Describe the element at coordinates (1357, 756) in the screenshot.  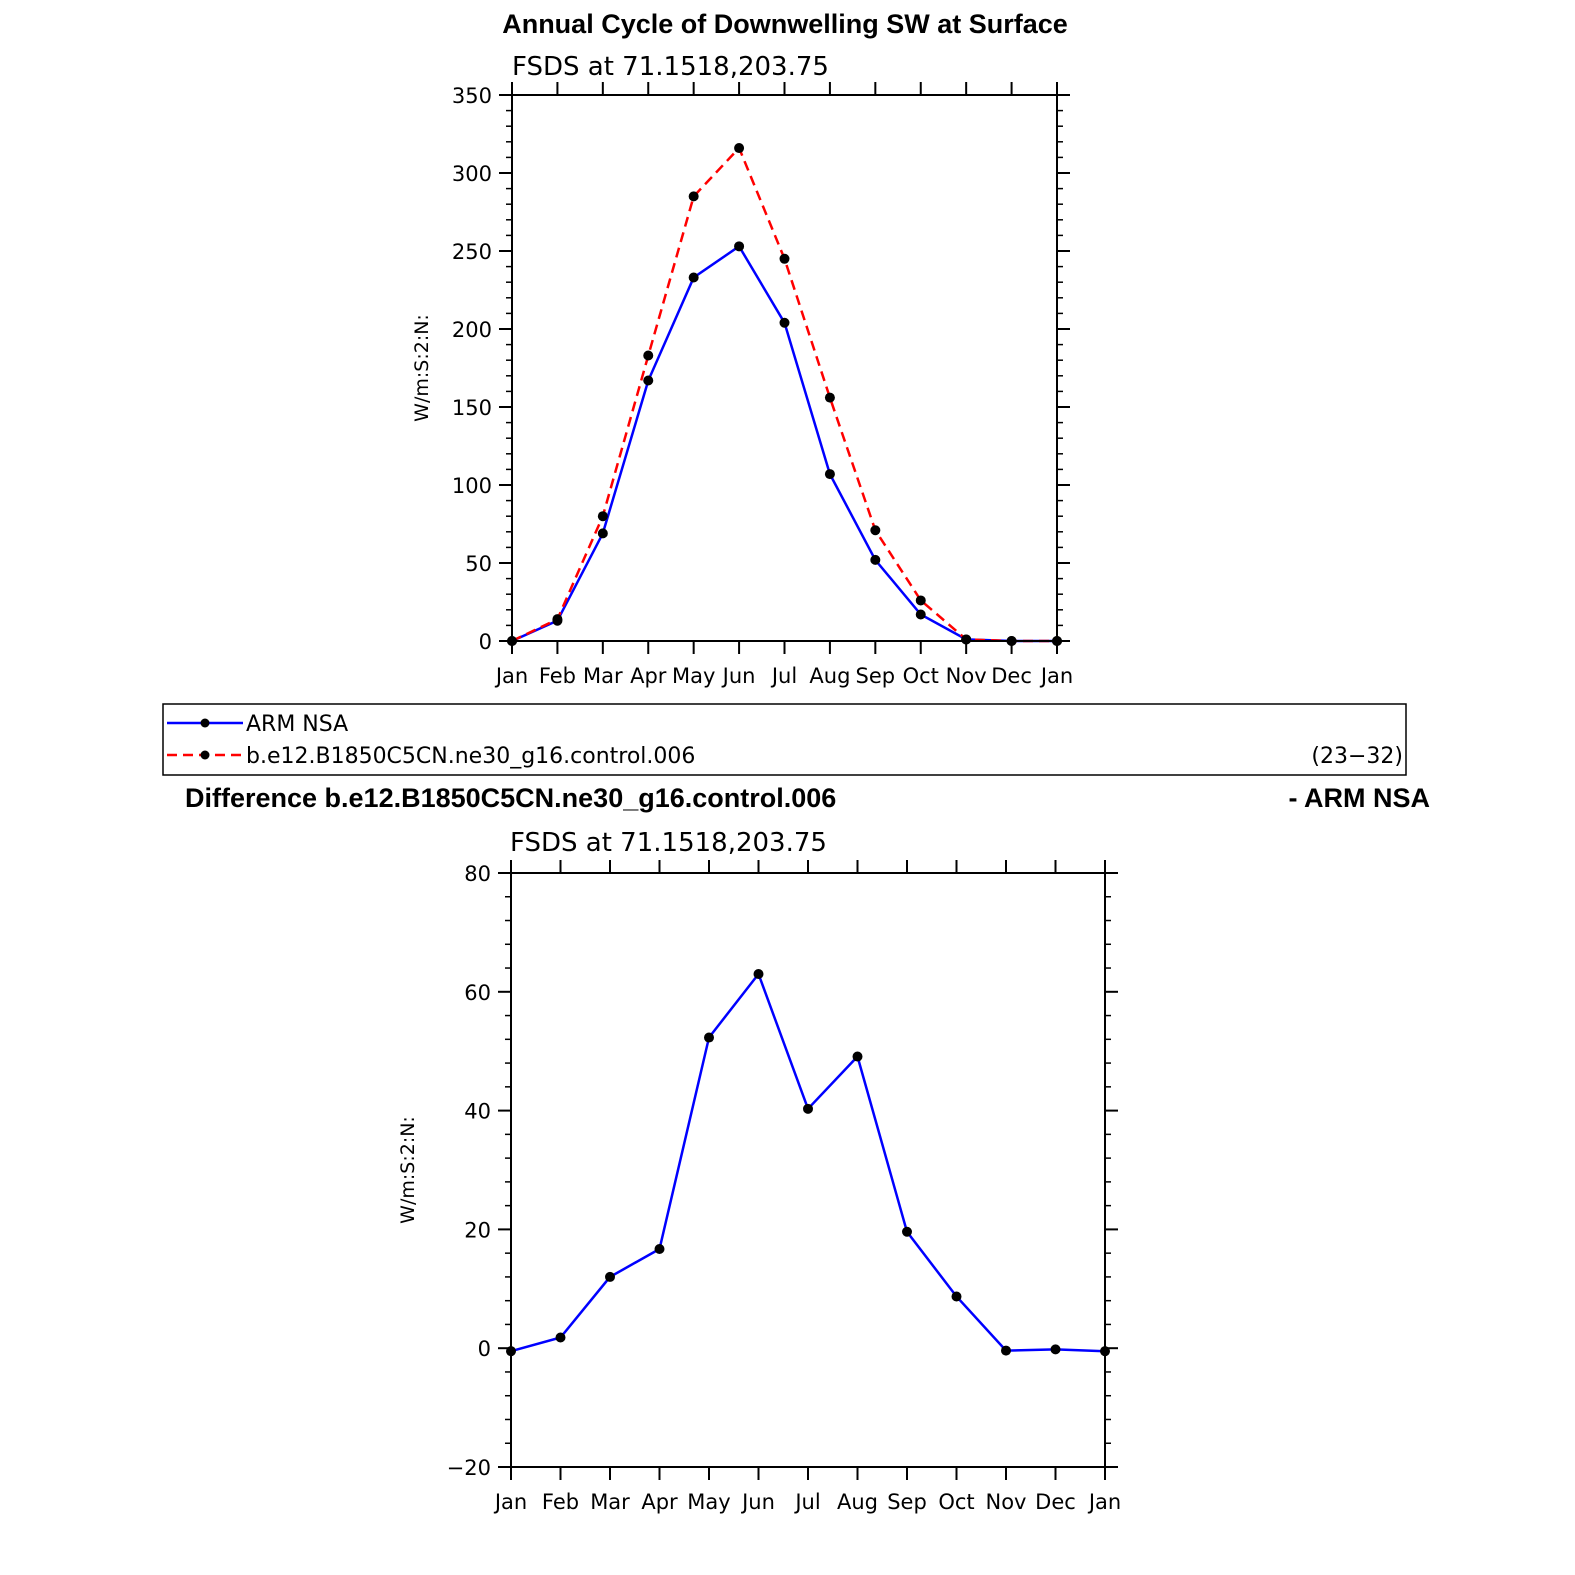
I see `legend-note: (23−32)` at that location.